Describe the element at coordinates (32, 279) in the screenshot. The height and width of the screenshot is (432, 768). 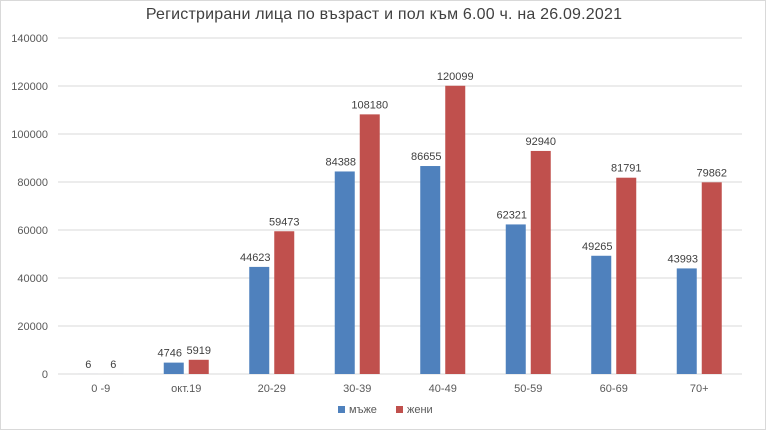
I see `y-tick-label: 40000` at that location.